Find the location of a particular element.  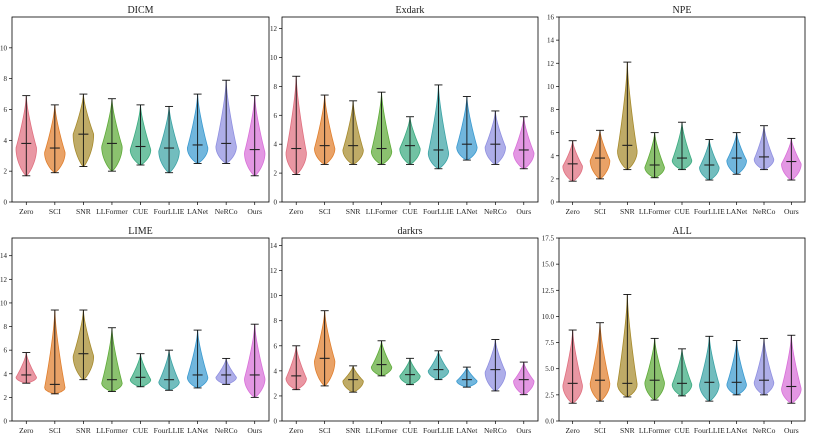

y-tick-label: 15.0 is located at coordinates (548, 265).